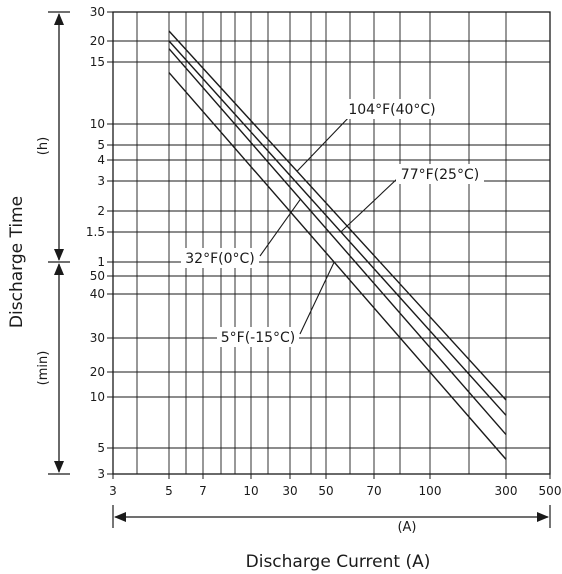 The width and height of the screenshot is (562, 574). Describe the element at coordinates (101, 262) in the screenshot. I see `y-tick-label: 1` at that location.